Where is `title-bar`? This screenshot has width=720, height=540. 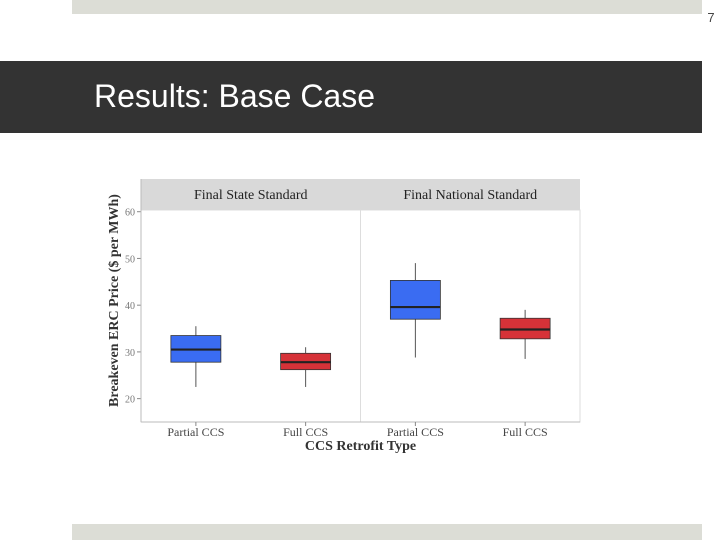
title-bar is located at coordinates (351, 97).